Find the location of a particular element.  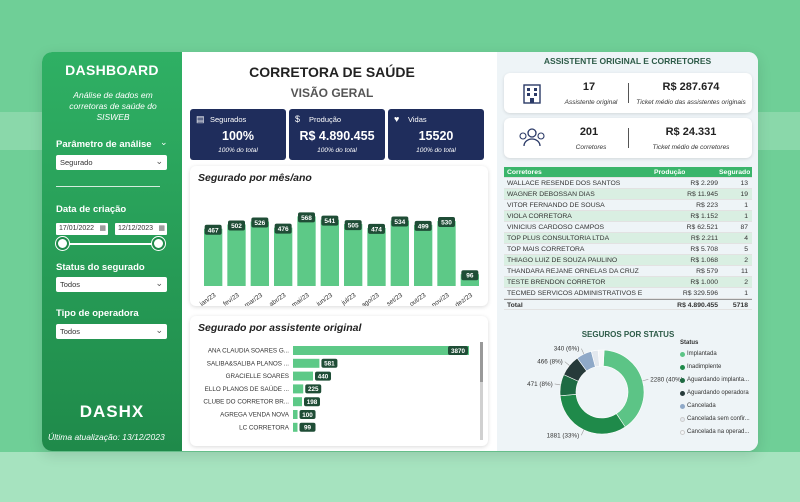

table-cell: 19 is located at coordinates (744, 194).